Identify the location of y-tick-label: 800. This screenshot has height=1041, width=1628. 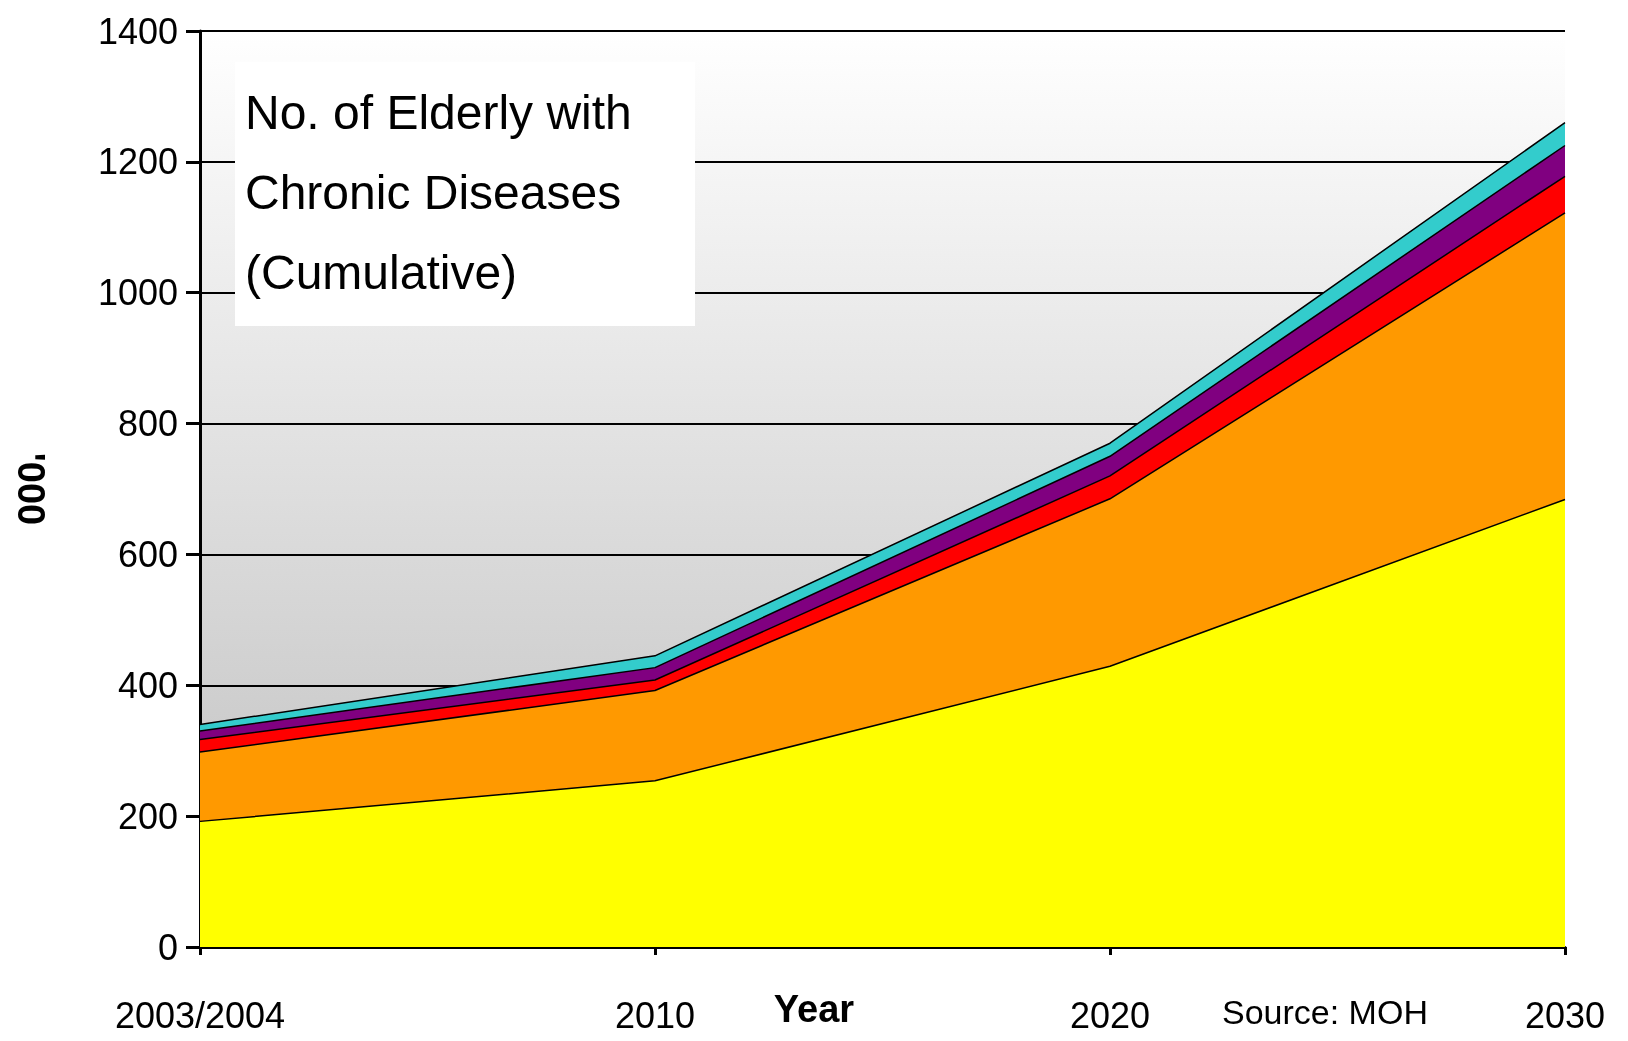
(147, 424).